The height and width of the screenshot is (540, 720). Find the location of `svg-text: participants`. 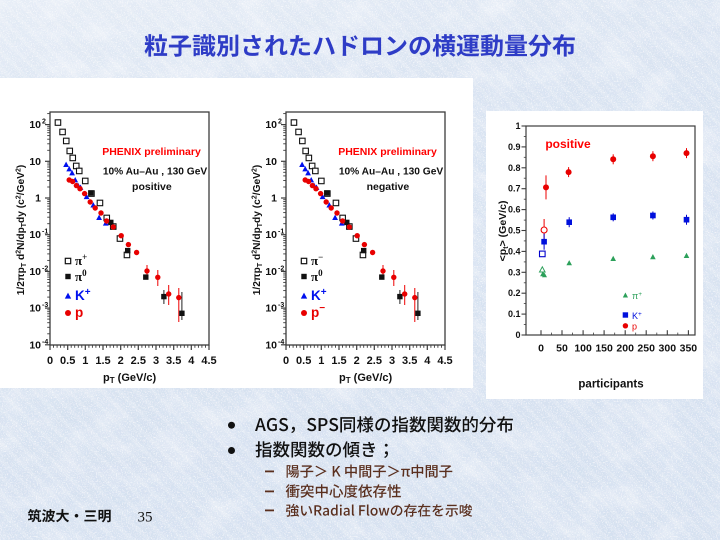

svg-text: participants is located at coordinates (610, 385).